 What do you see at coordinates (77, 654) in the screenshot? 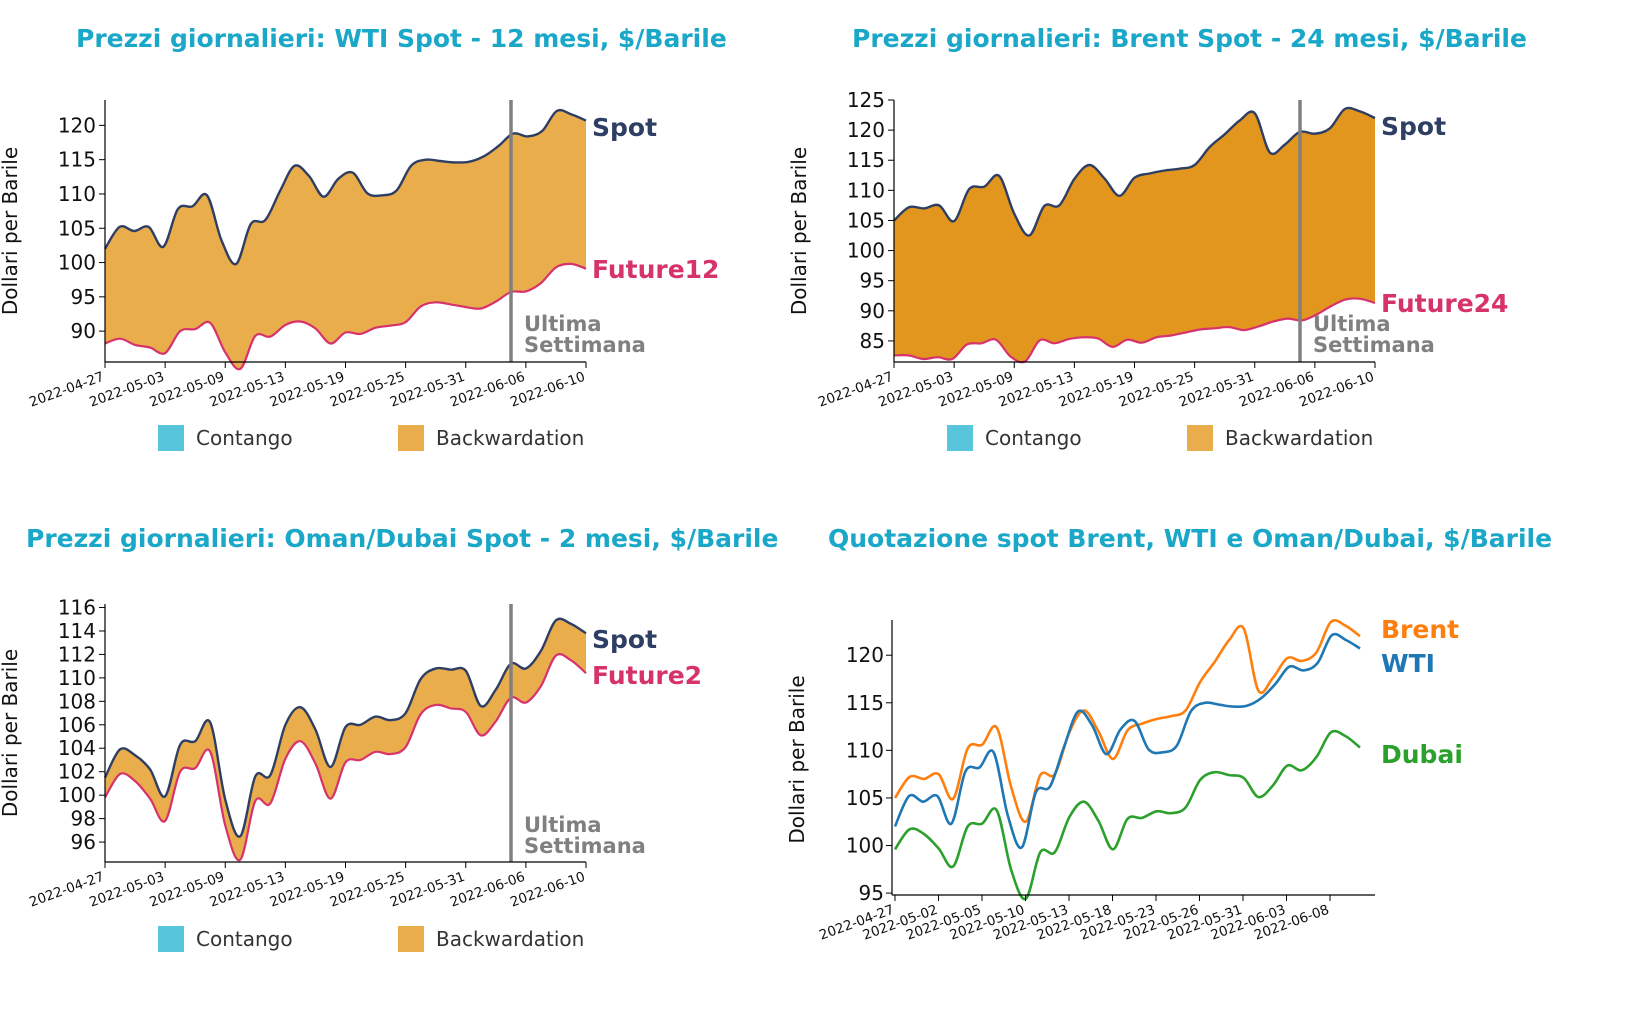
I see `y-tick-label: 112` at bounding box center [77, 654].